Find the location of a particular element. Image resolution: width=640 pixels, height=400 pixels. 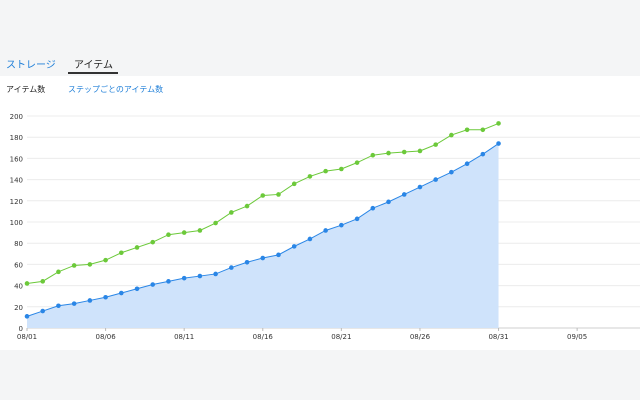

y-tick-label: 60 is located at coordinates (18, 265).